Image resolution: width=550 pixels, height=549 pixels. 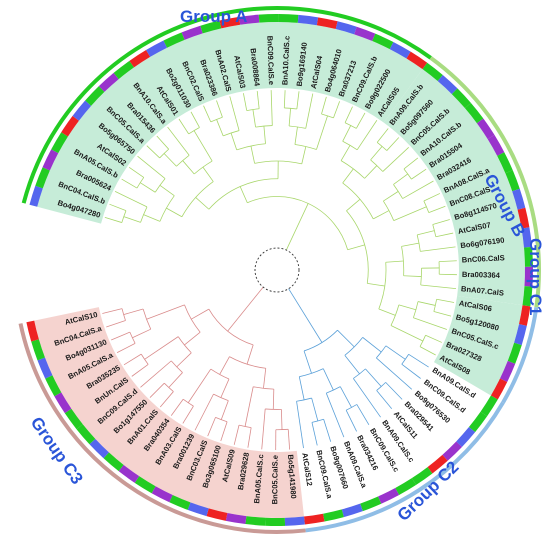 What do you see at coordinates (307, 469) in the screenshot?
I see `leaf-label: AtCalS12` at bounding box center [307, 469].